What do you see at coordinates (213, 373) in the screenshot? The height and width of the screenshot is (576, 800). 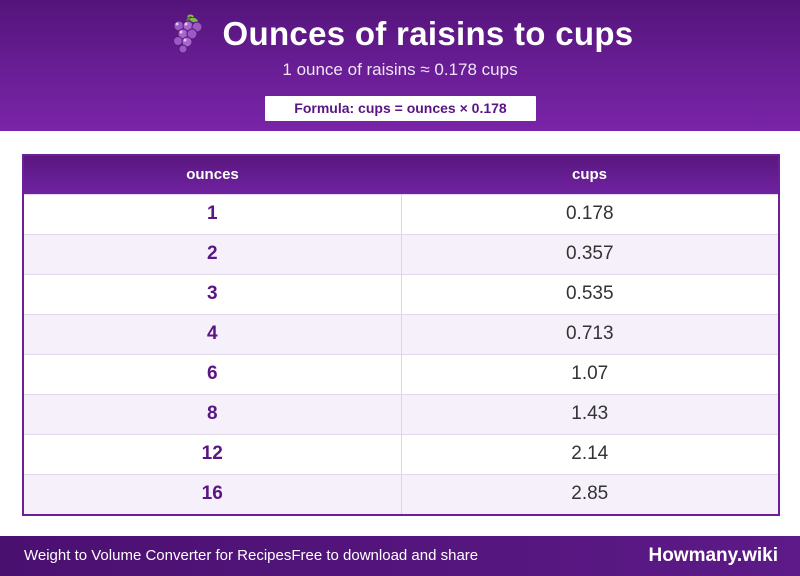 I see `ounces-cell: 6` at bounding box center [213, 373].